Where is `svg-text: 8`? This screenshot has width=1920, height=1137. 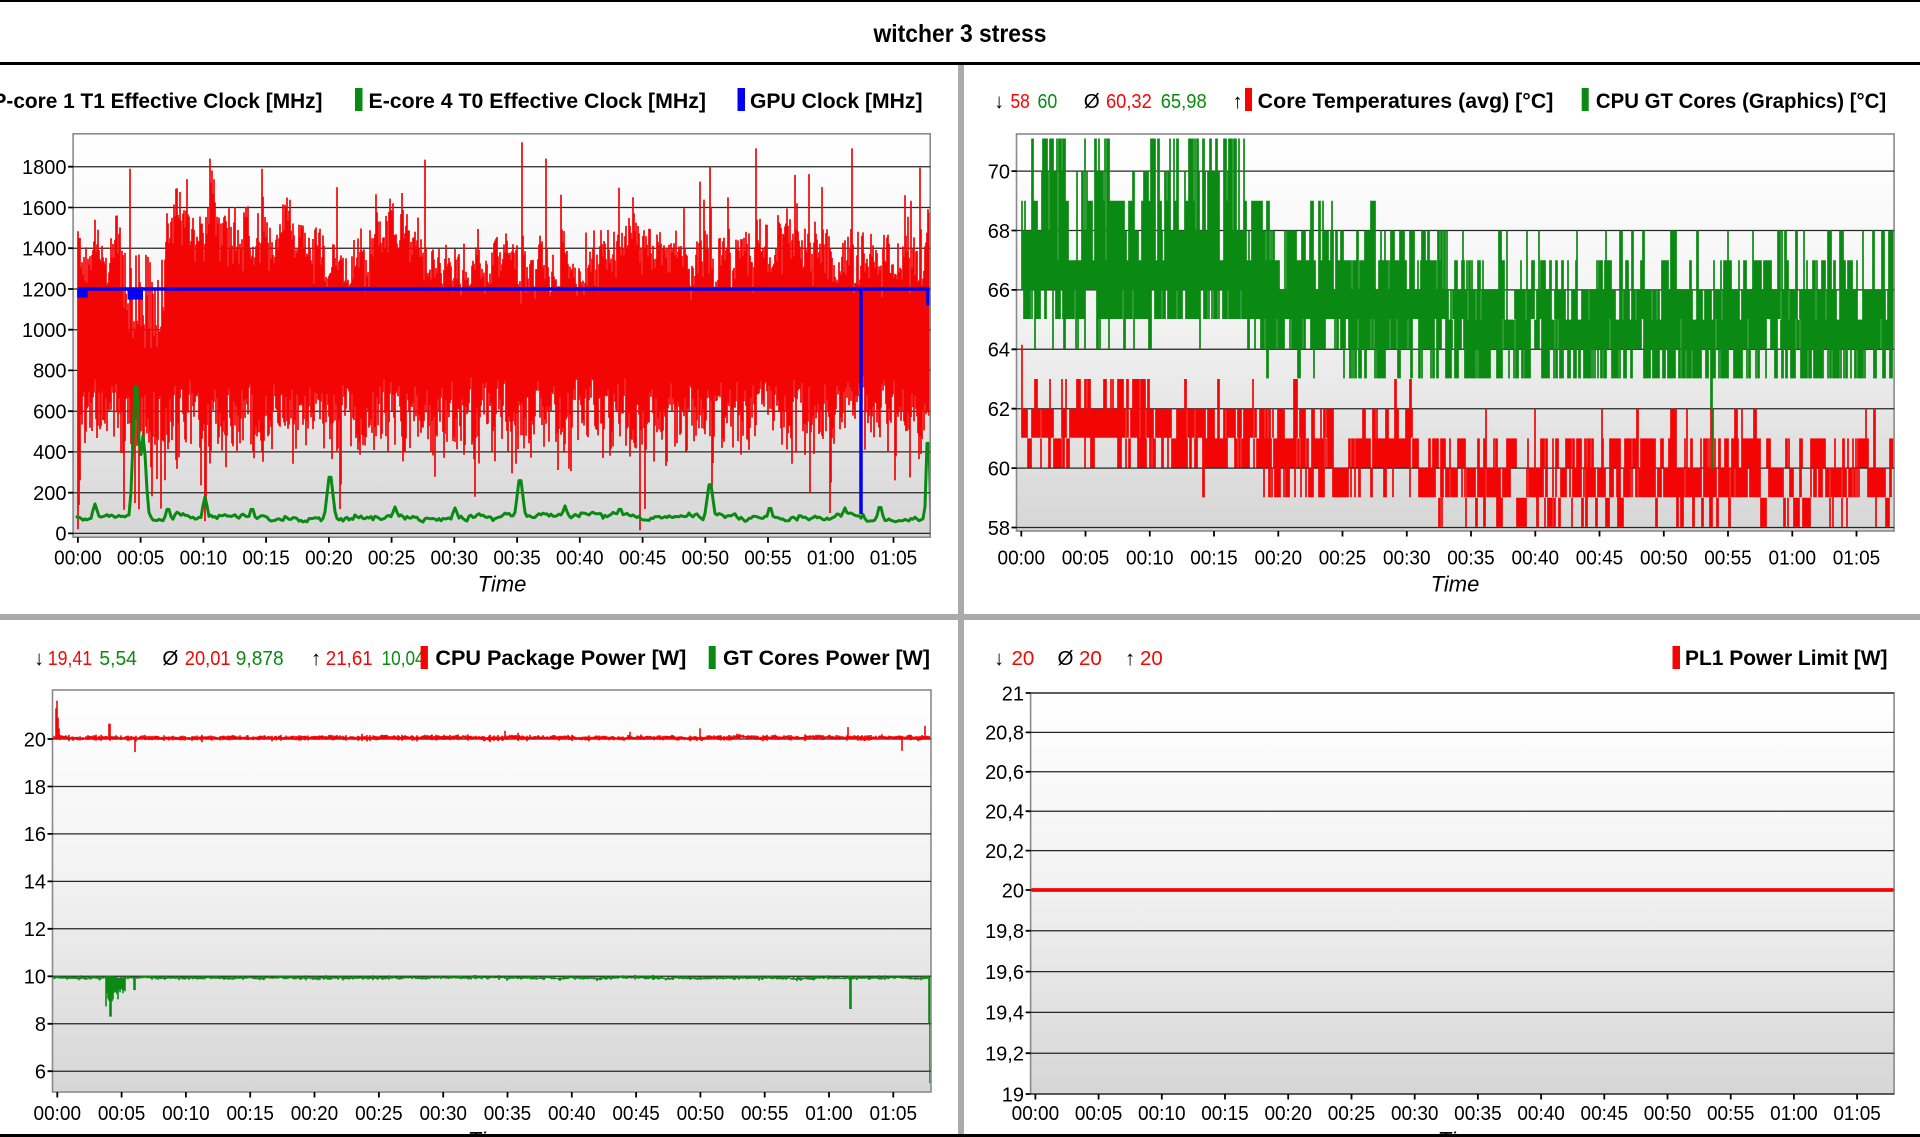 svg-text: 8 is located at coordinates (40, 1025).